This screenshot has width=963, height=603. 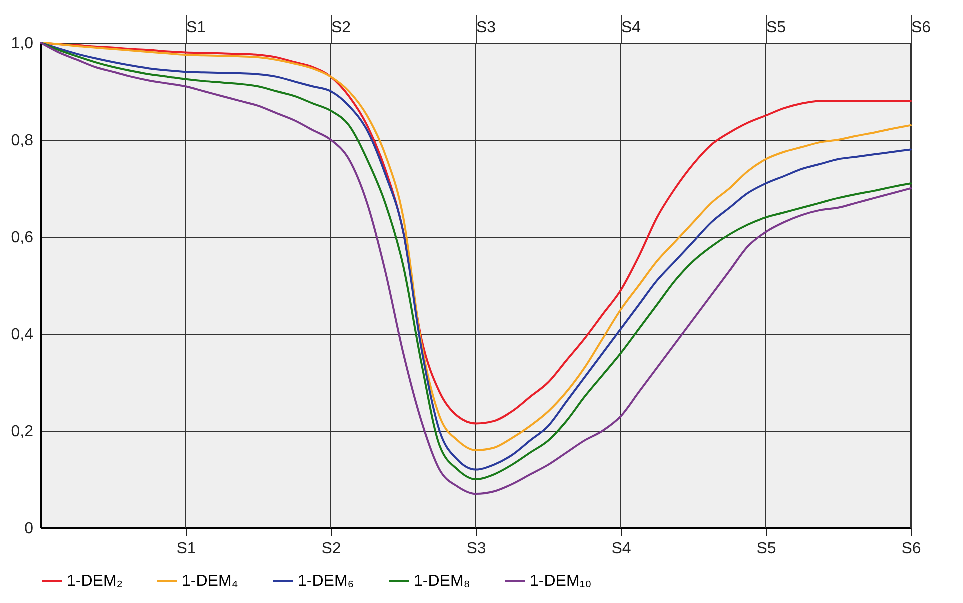 What do you see at coordinates (326, 581) in the screenshot?
I see `legend-label: 1-DEM₆` at bounding box center [326, 581].